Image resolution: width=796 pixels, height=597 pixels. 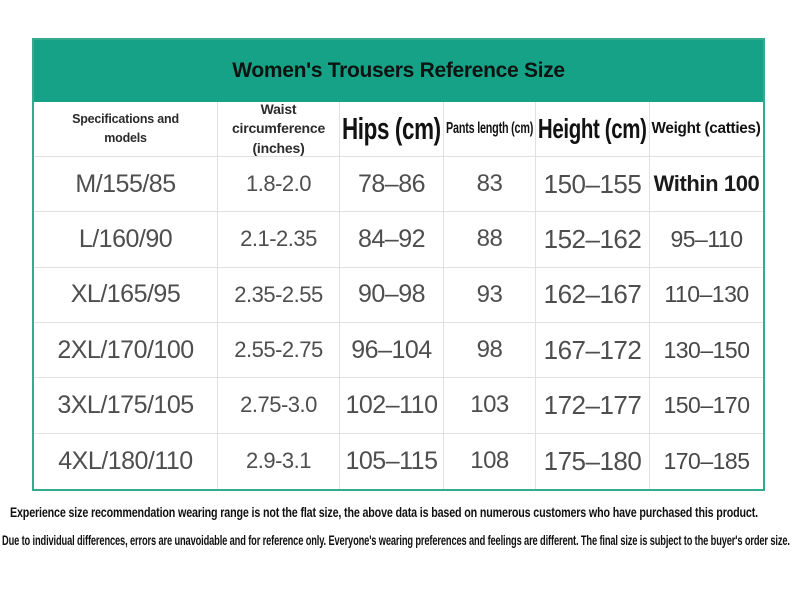 I want to click on table-cell: 88, so click(x=490, y=240).